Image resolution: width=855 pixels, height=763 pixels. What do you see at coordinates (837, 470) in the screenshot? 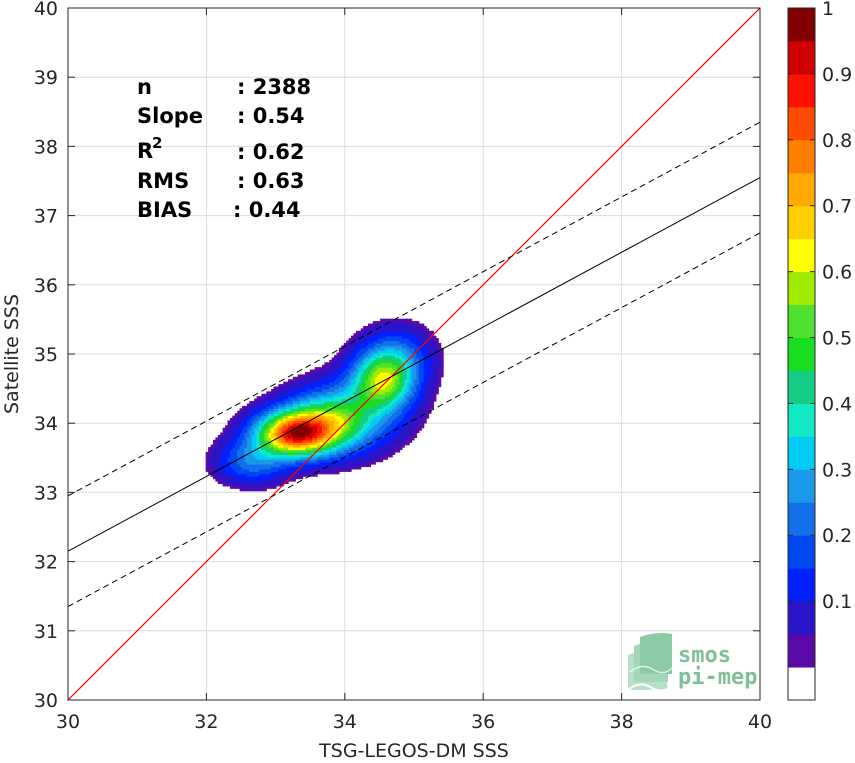
I see `colorbar-tick-label: 0.3` at bounding box center [837, 470].